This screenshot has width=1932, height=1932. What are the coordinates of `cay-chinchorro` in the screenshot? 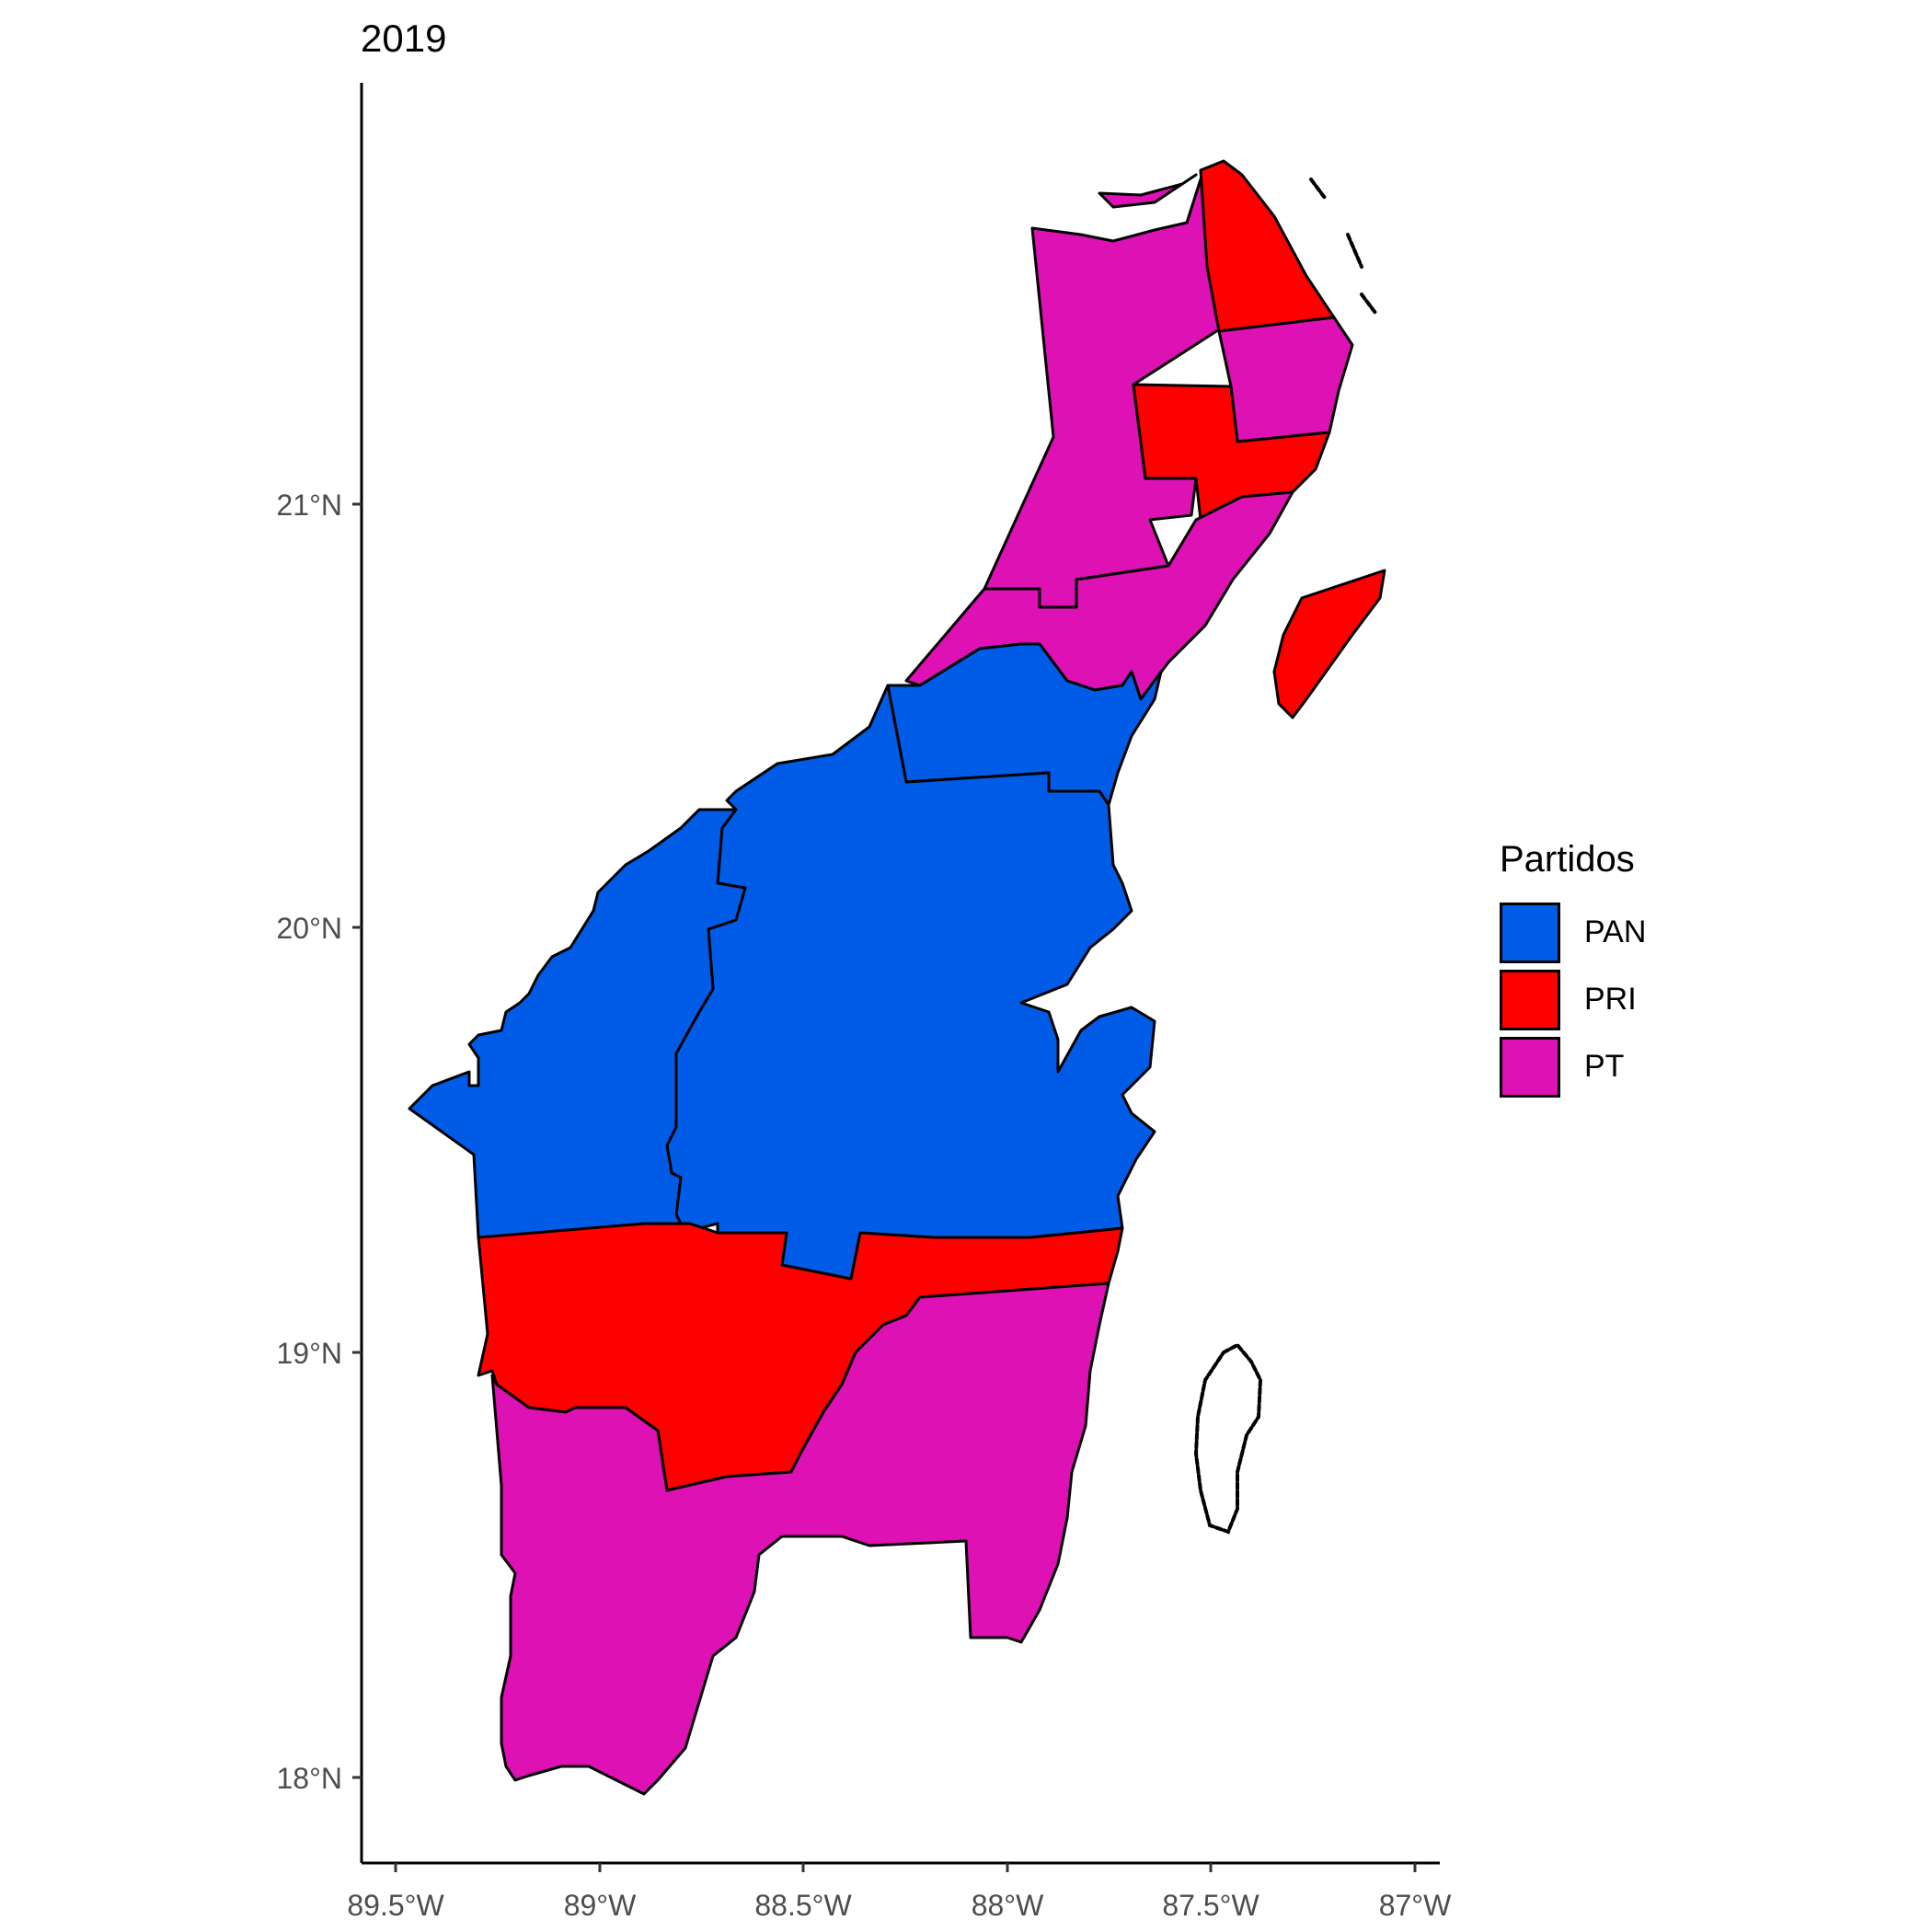 It's located at (1228, 1438).